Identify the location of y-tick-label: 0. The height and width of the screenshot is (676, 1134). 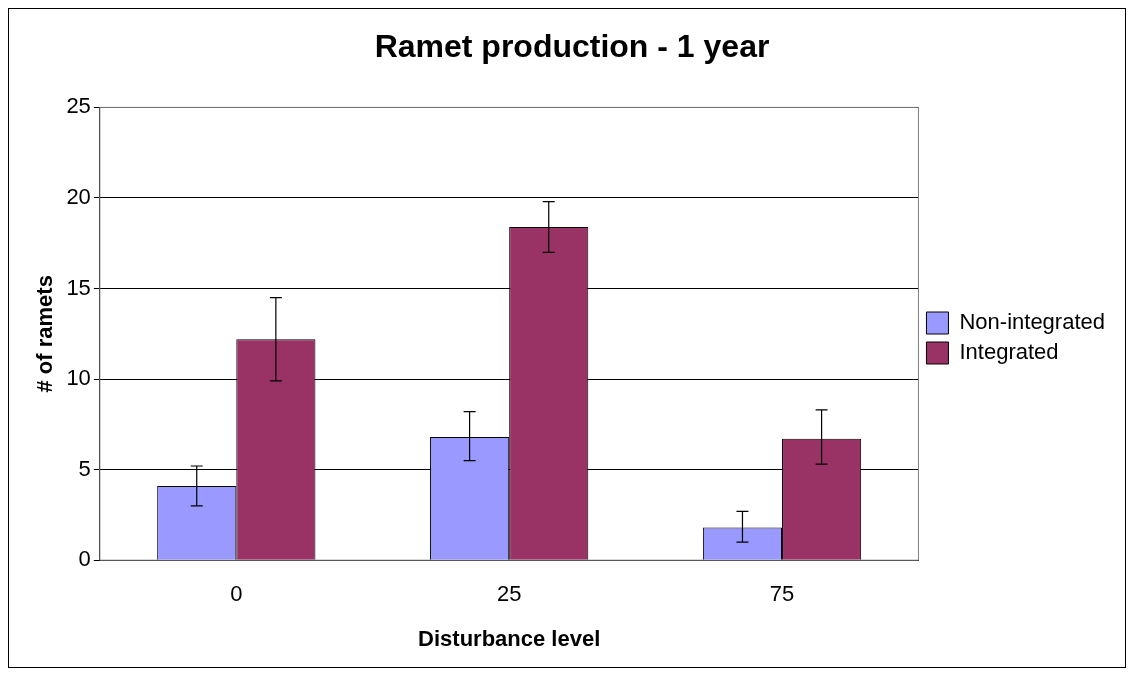
(84, 559).